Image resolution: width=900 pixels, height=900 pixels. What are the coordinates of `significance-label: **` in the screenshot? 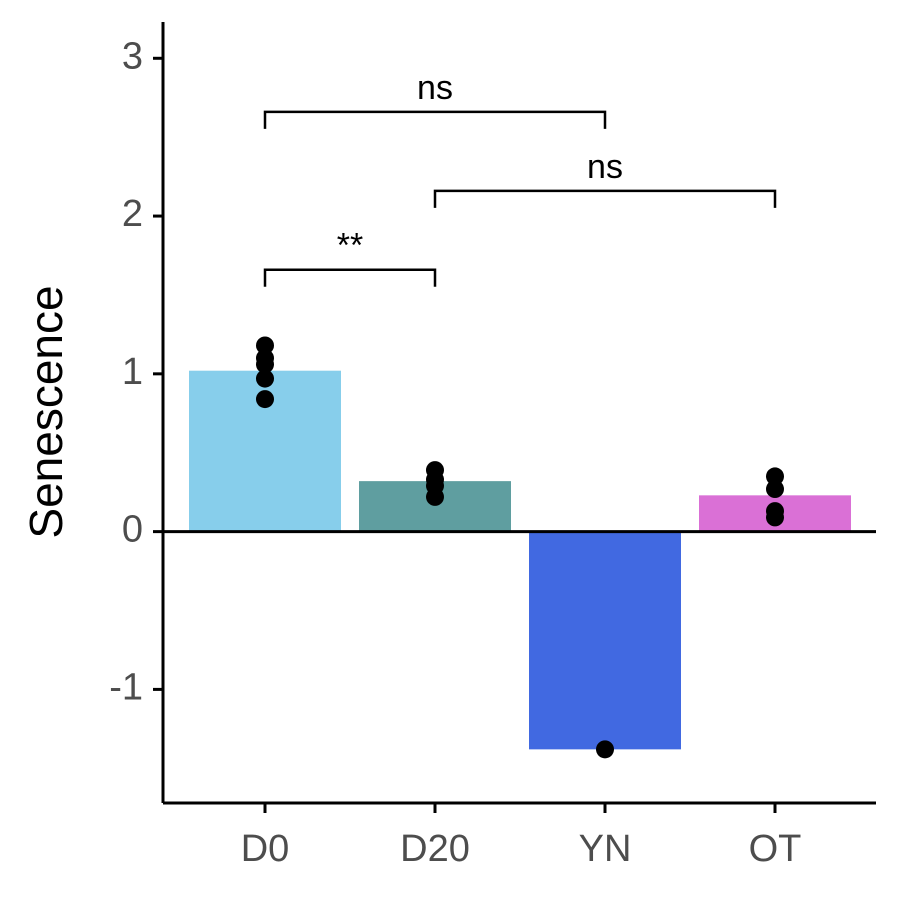 It's located at (350, 246).